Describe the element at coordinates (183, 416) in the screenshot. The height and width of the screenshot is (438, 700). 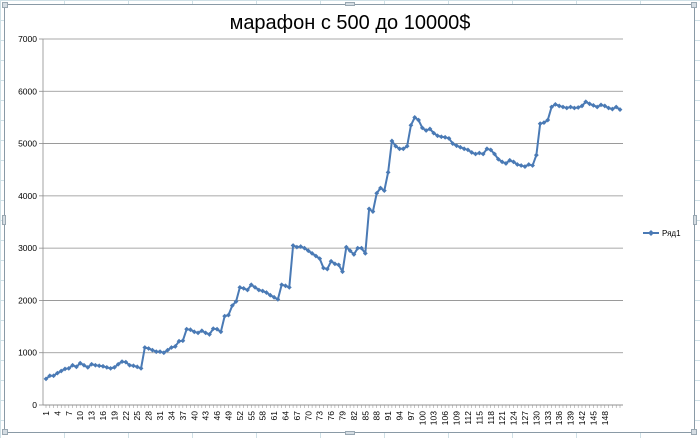
I see `x-tick-label: 37` at that location.